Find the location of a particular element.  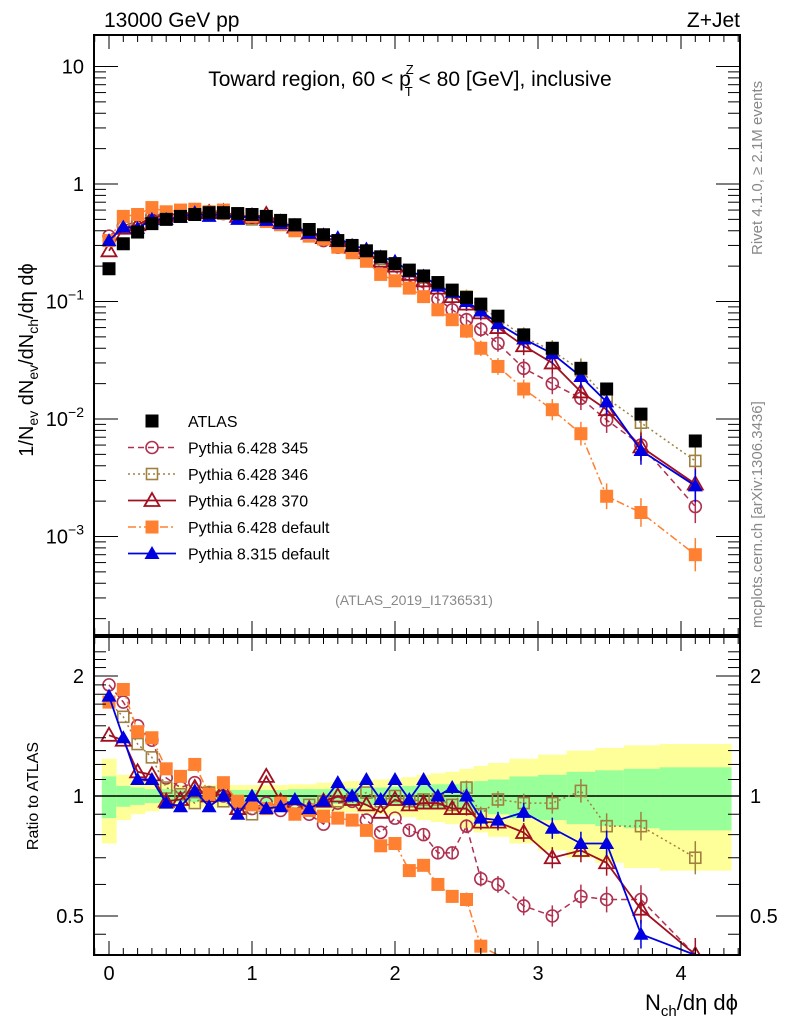

title-superscript: Z is located at coordinates (410, 69).